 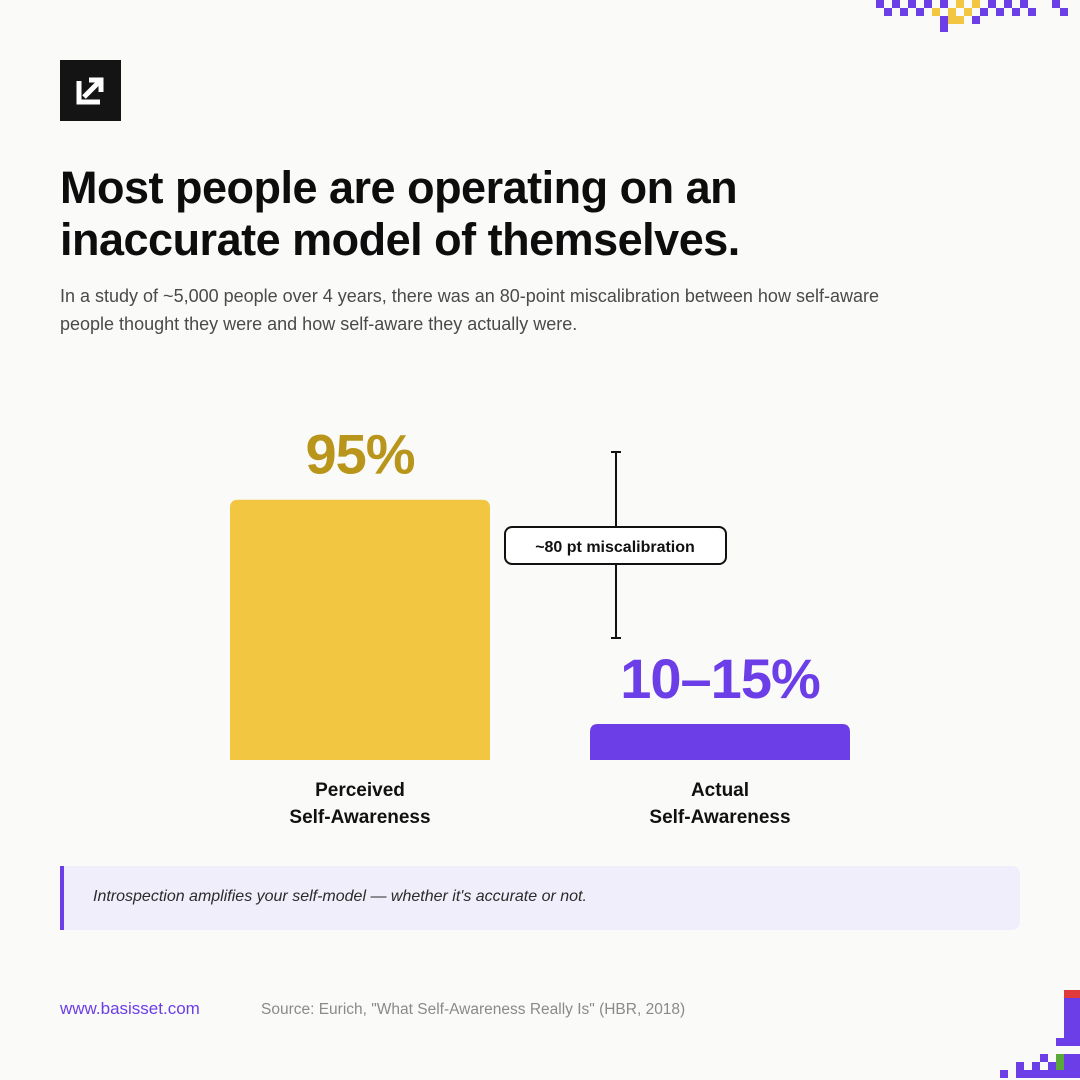 What do you see at coordinates (359, 454) in the screenshot?
I see `data-label-perceived: 95%` at bounding box center [359, 454].